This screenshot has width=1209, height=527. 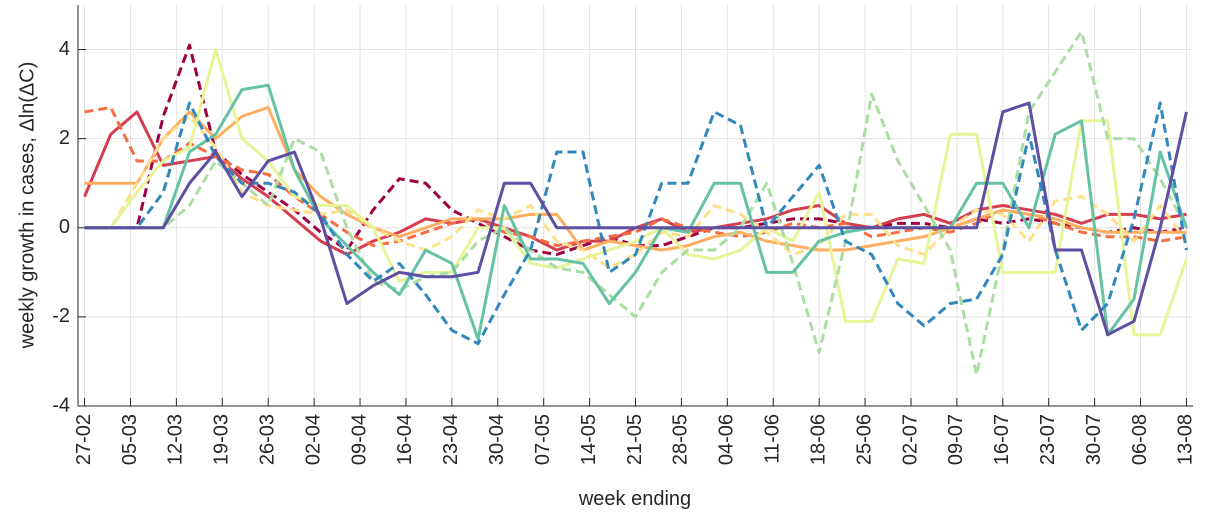 I want to click on y-tick-label: -2, so click(x=61, y=316).